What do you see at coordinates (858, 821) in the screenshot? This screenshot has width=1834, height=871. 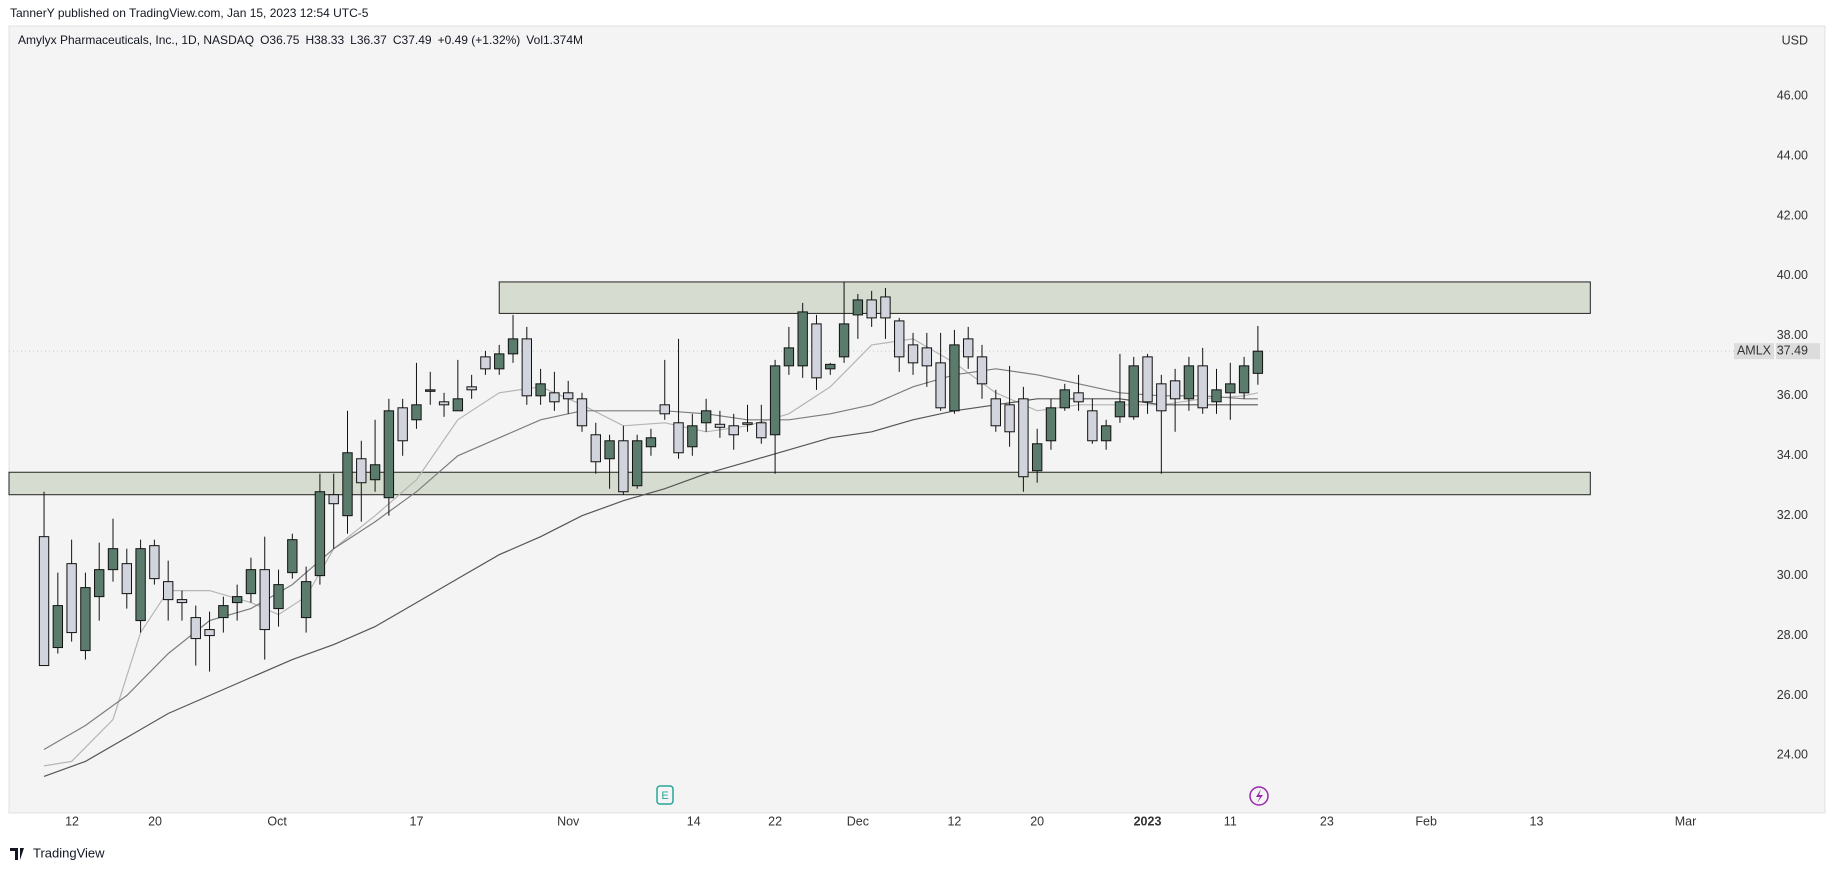 I see `x-tick-label: Dec` at bounding box center [858, 821].